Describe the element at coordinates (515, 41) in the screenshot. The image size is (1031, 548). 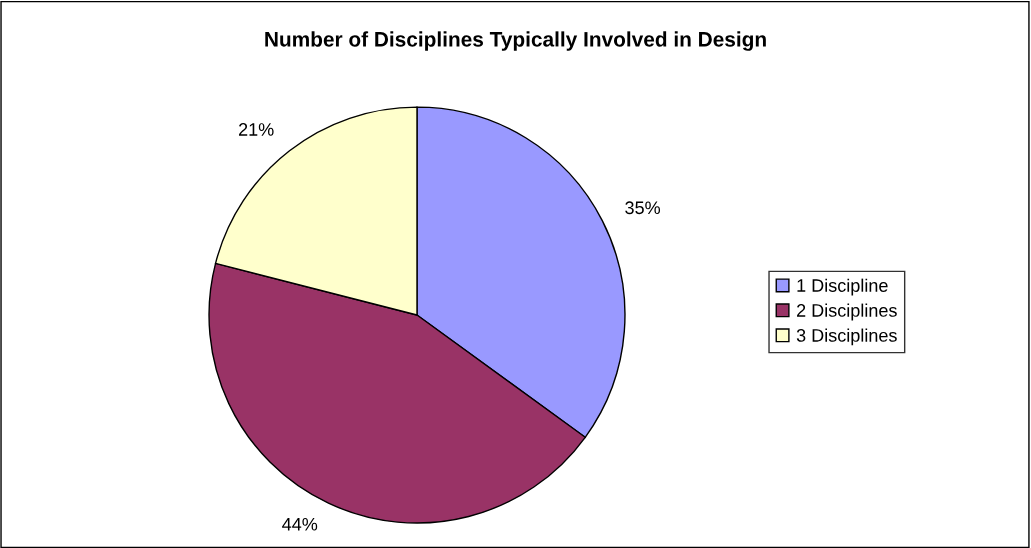
I see `chart-title: Number of Disciplines Typically Involved in Design` at that location.